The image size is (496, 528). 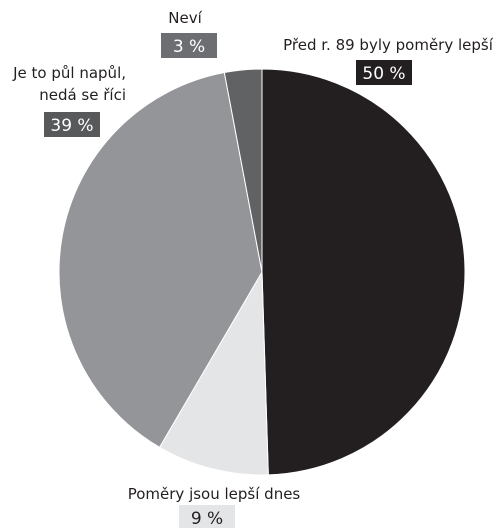 I want to click on slice-value-badge-better-today, so click(x=207, y=516).